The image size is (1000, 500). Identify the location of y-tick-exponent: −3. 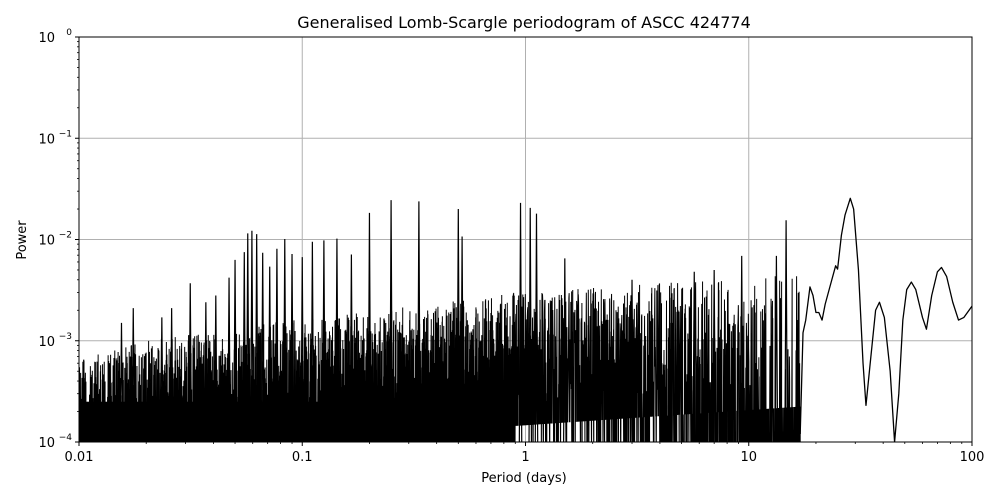
(65, 337).